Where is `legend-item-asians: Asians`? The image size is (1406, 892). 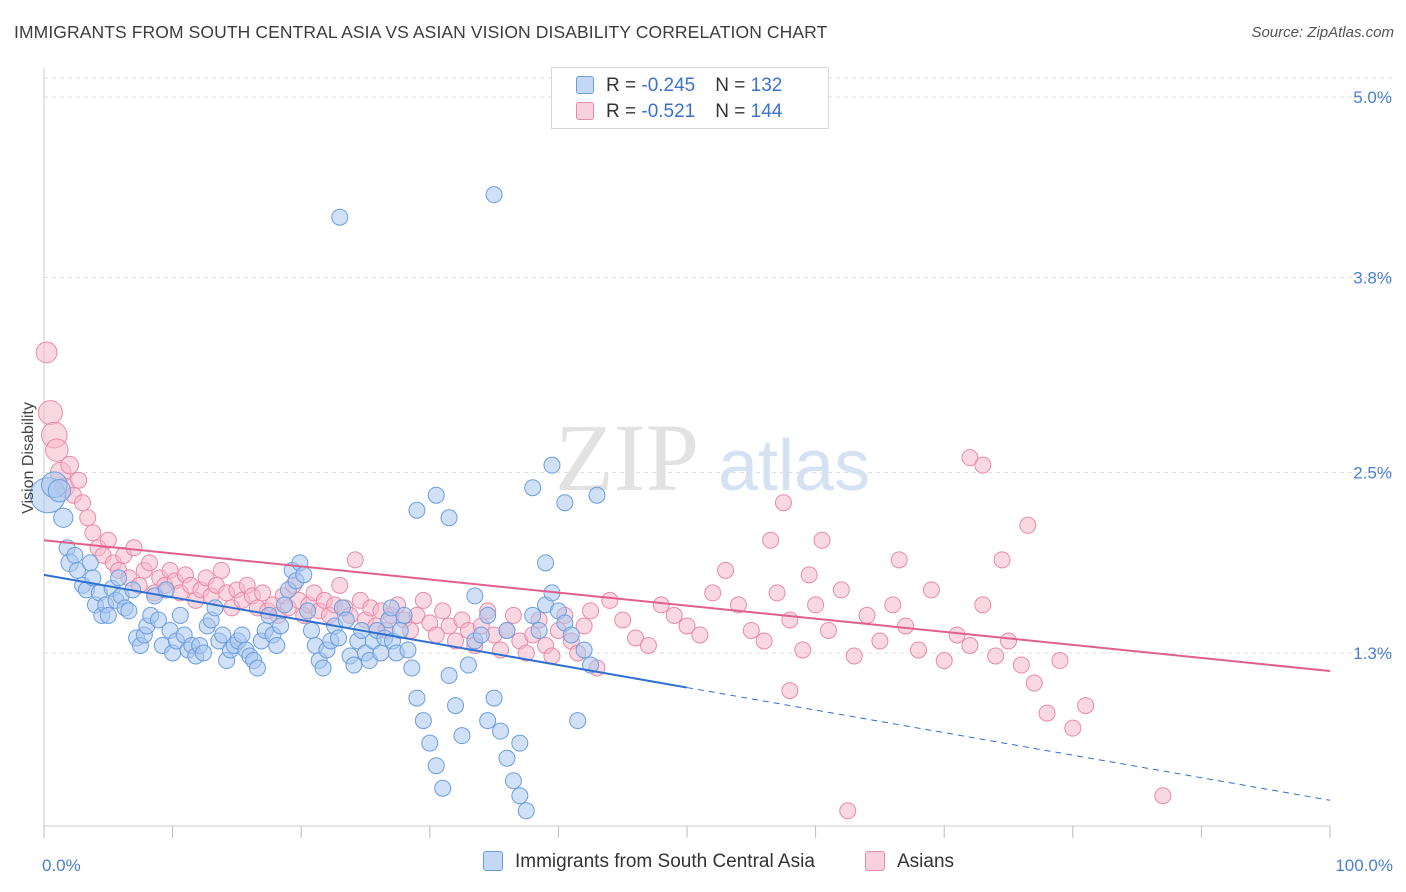
legend-item-asians: Asians is located at coordinates (909, 862).